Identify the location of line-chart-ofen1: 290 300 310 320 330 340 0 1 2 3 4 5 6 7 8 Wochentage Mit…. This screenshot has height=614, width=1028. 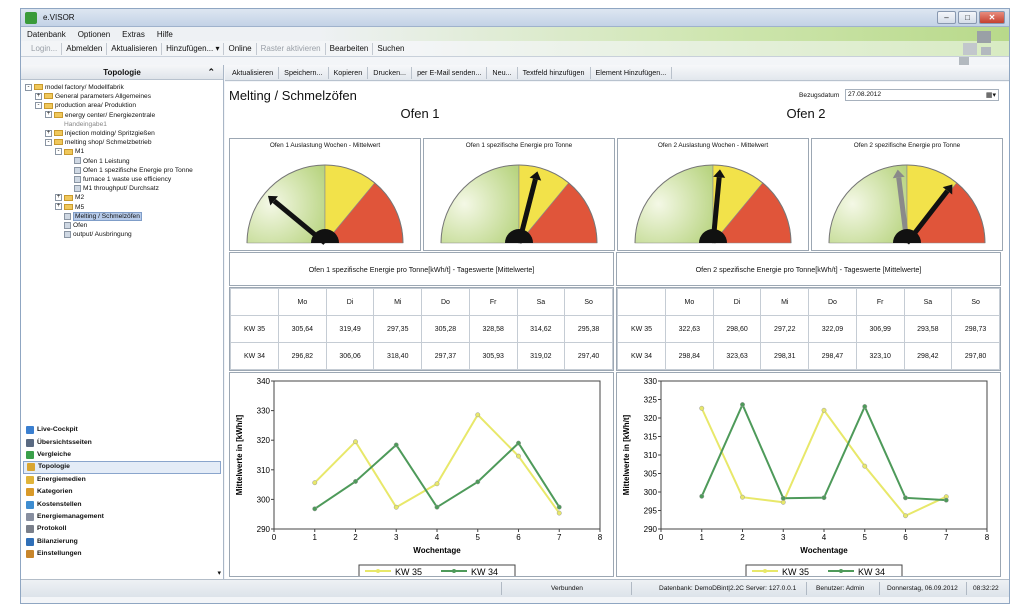
(419, 477).